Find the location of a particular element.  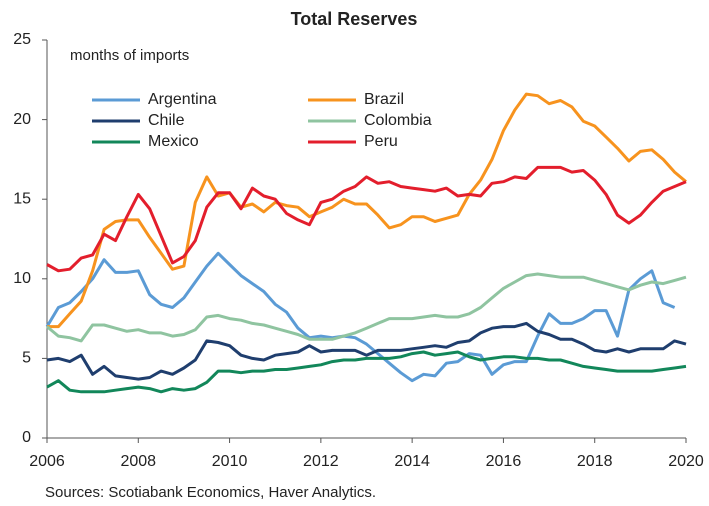

legend-label: Brazil is located at coordinates (384, 99).